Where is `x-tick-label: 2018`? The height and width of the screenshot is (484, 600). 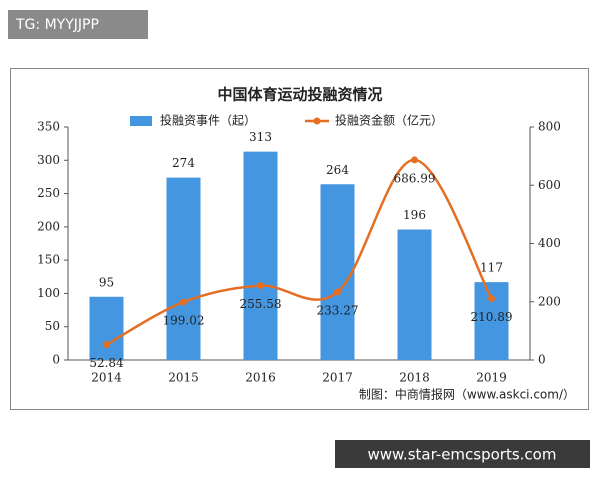 x-tick-label: 2018 is located at coordinates (414, 378).